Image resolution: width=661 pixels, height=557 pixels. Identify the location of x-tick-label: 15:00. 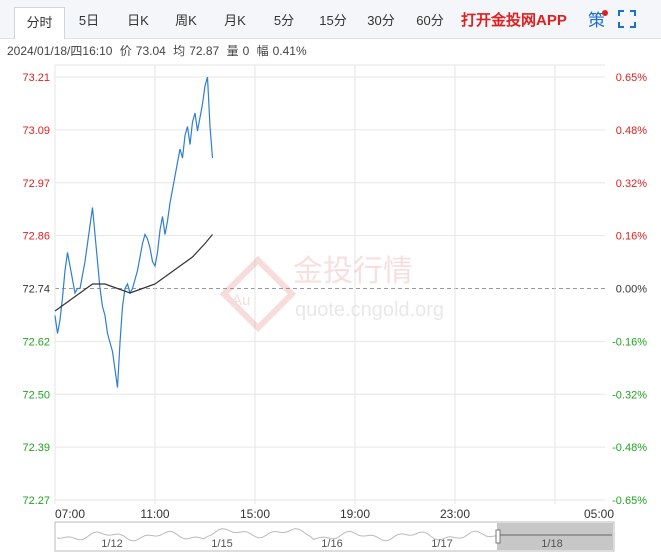
(255, 514).